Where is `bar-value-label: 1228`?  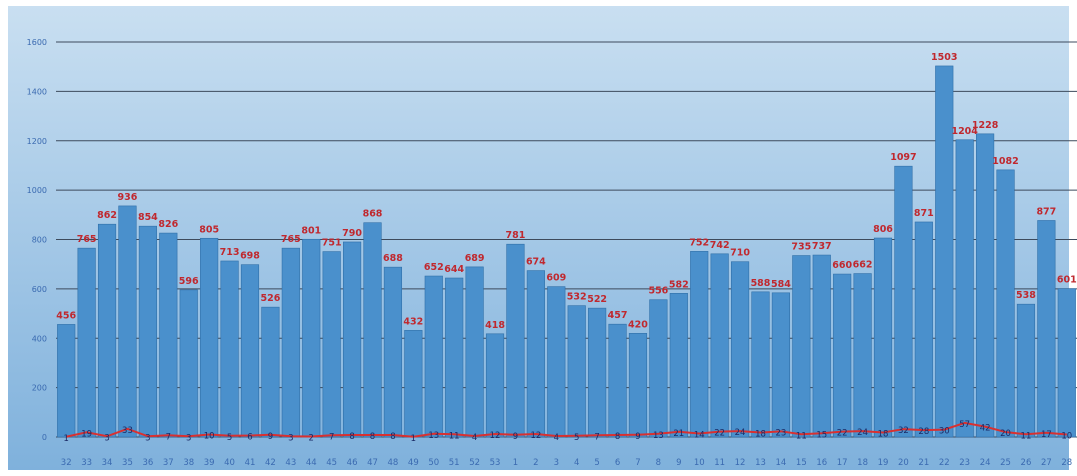
bar-value-label: 1228 is located at coordinates (985, 125).